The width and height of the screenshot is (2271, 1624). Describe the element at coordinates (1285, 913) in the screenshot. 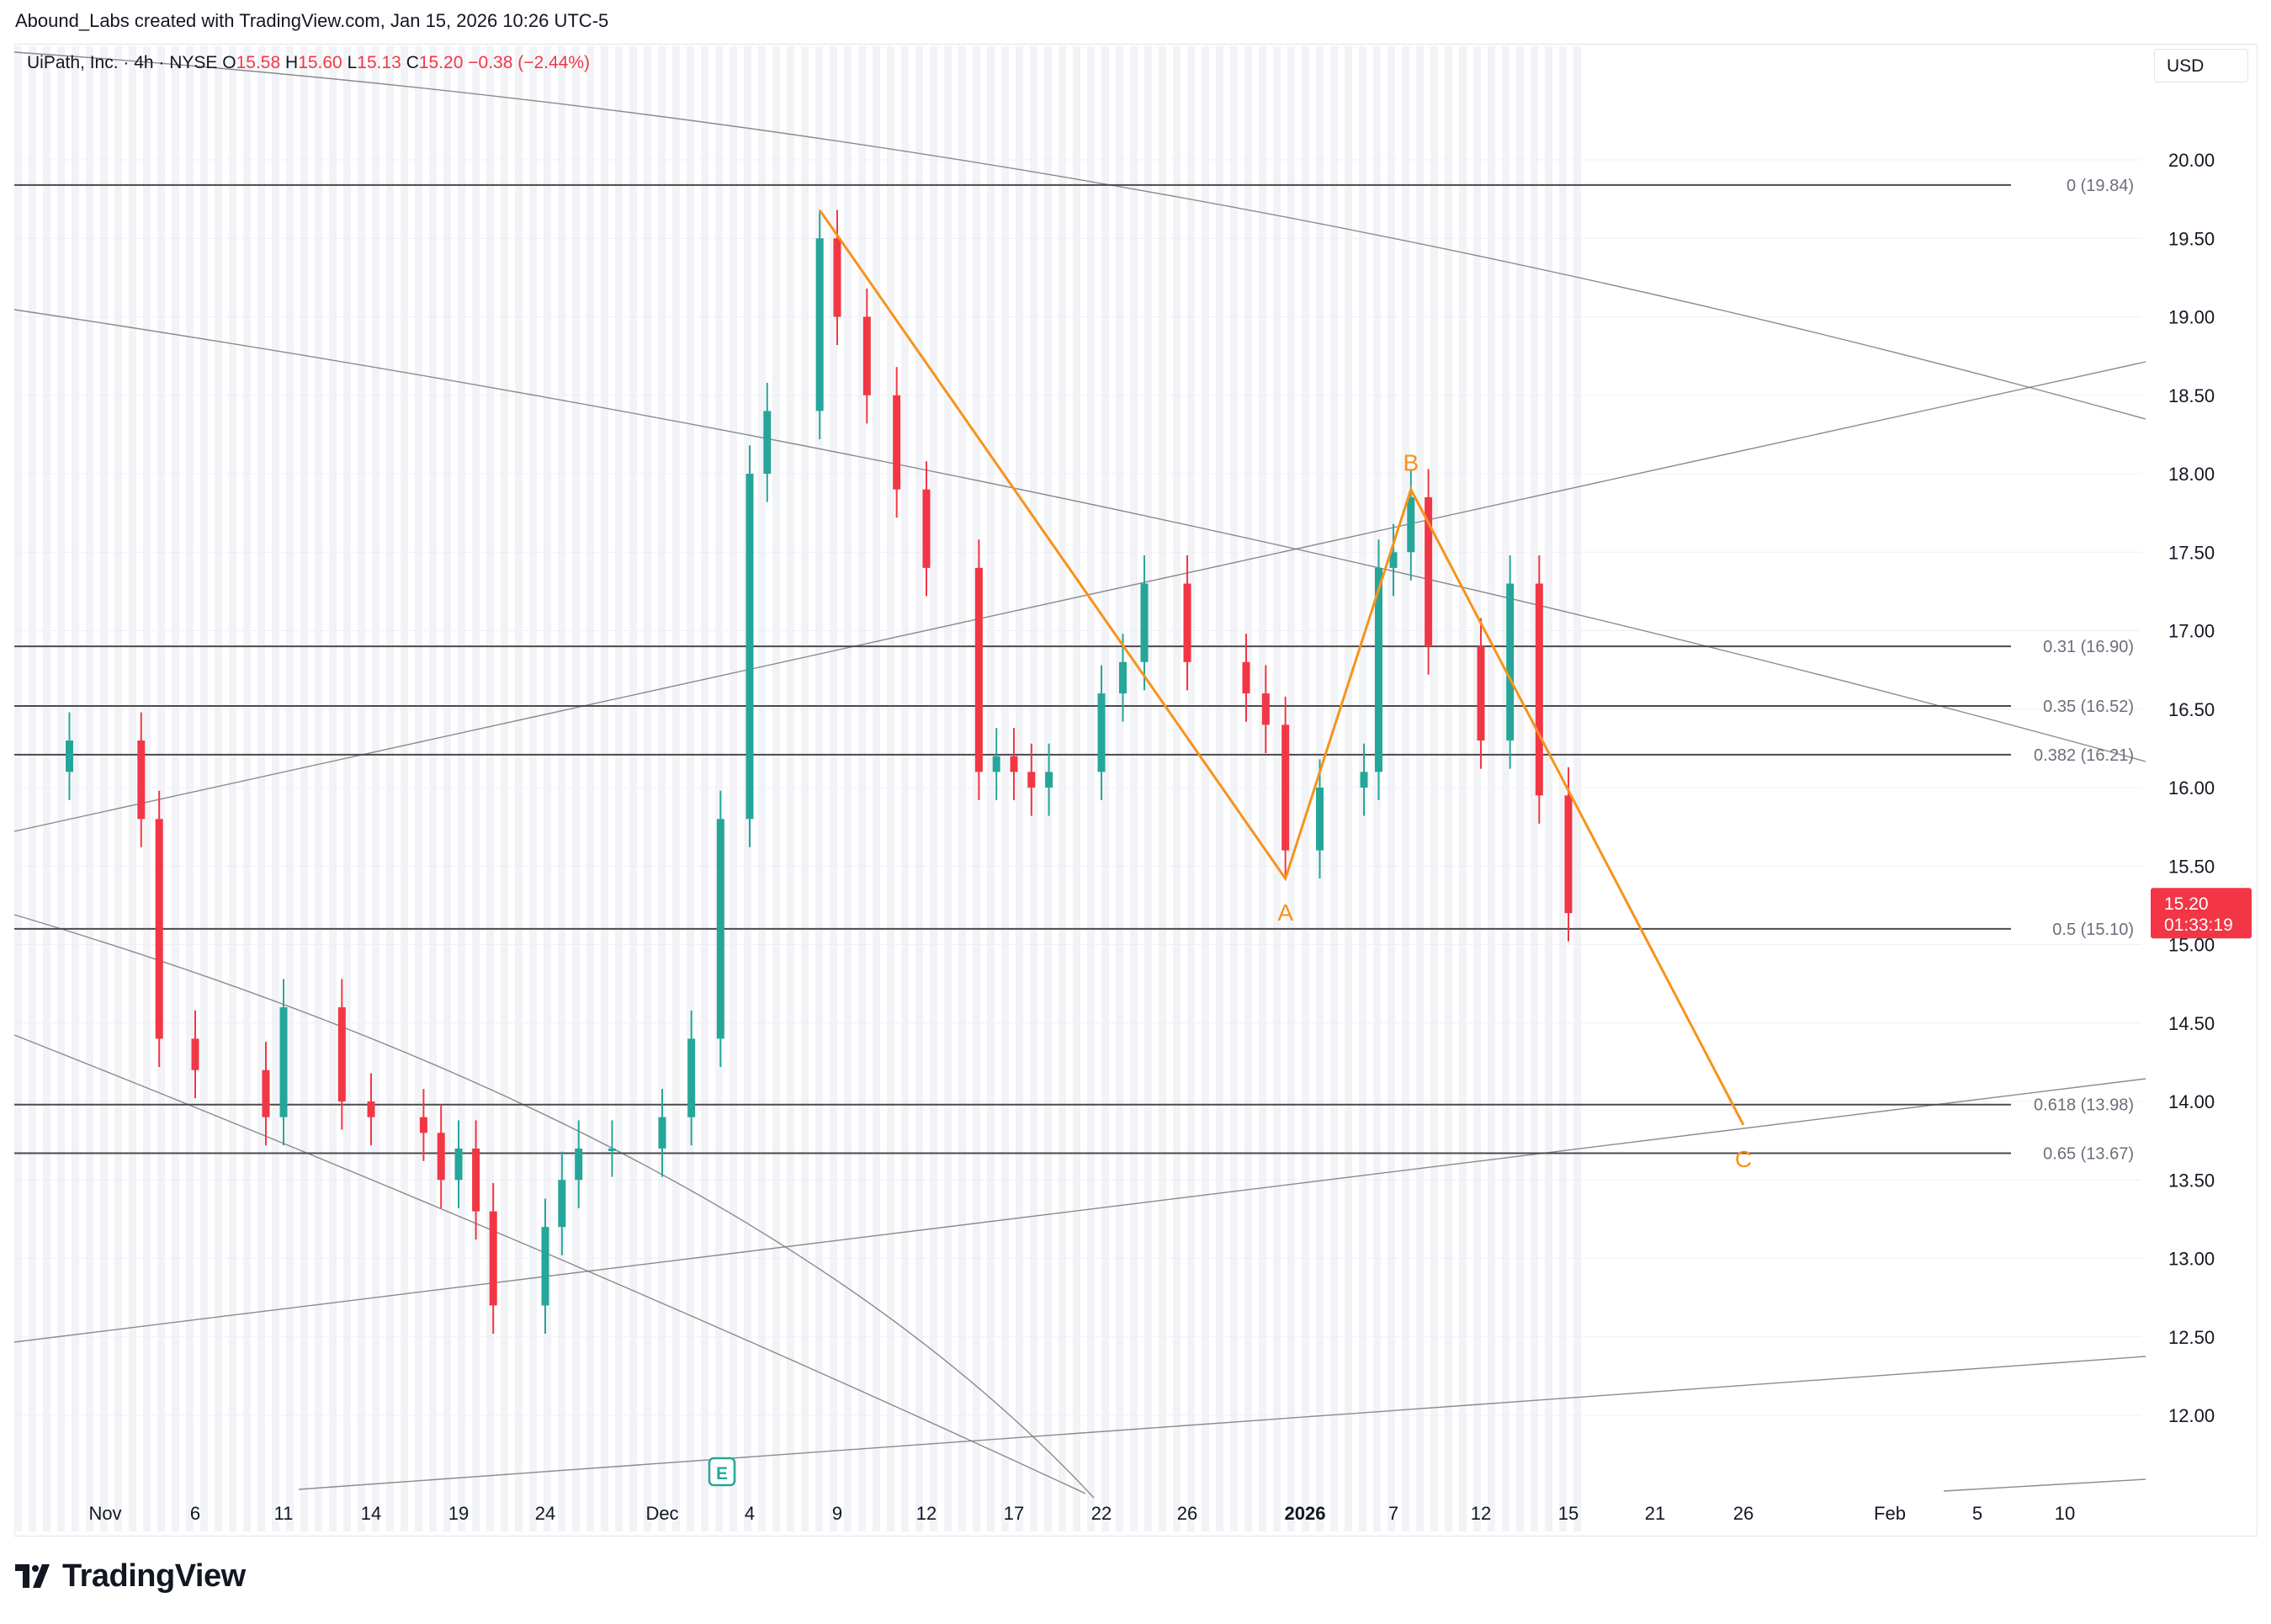

I see `wave-label-a: A` at that location.